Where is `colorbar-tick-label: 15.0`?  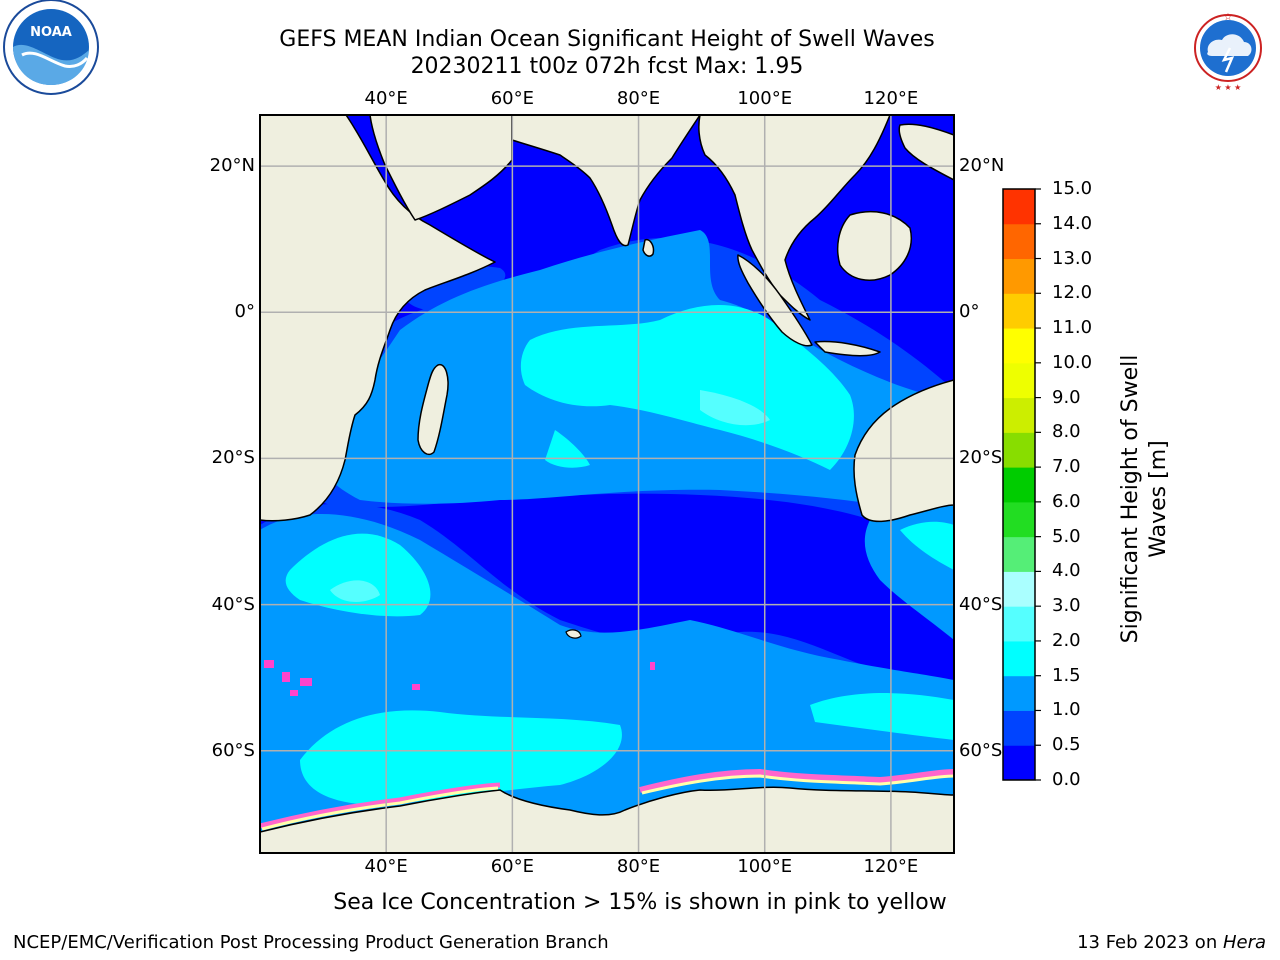 colorbar-tick-label: 15.0 is located at coordinates (1072, 188).